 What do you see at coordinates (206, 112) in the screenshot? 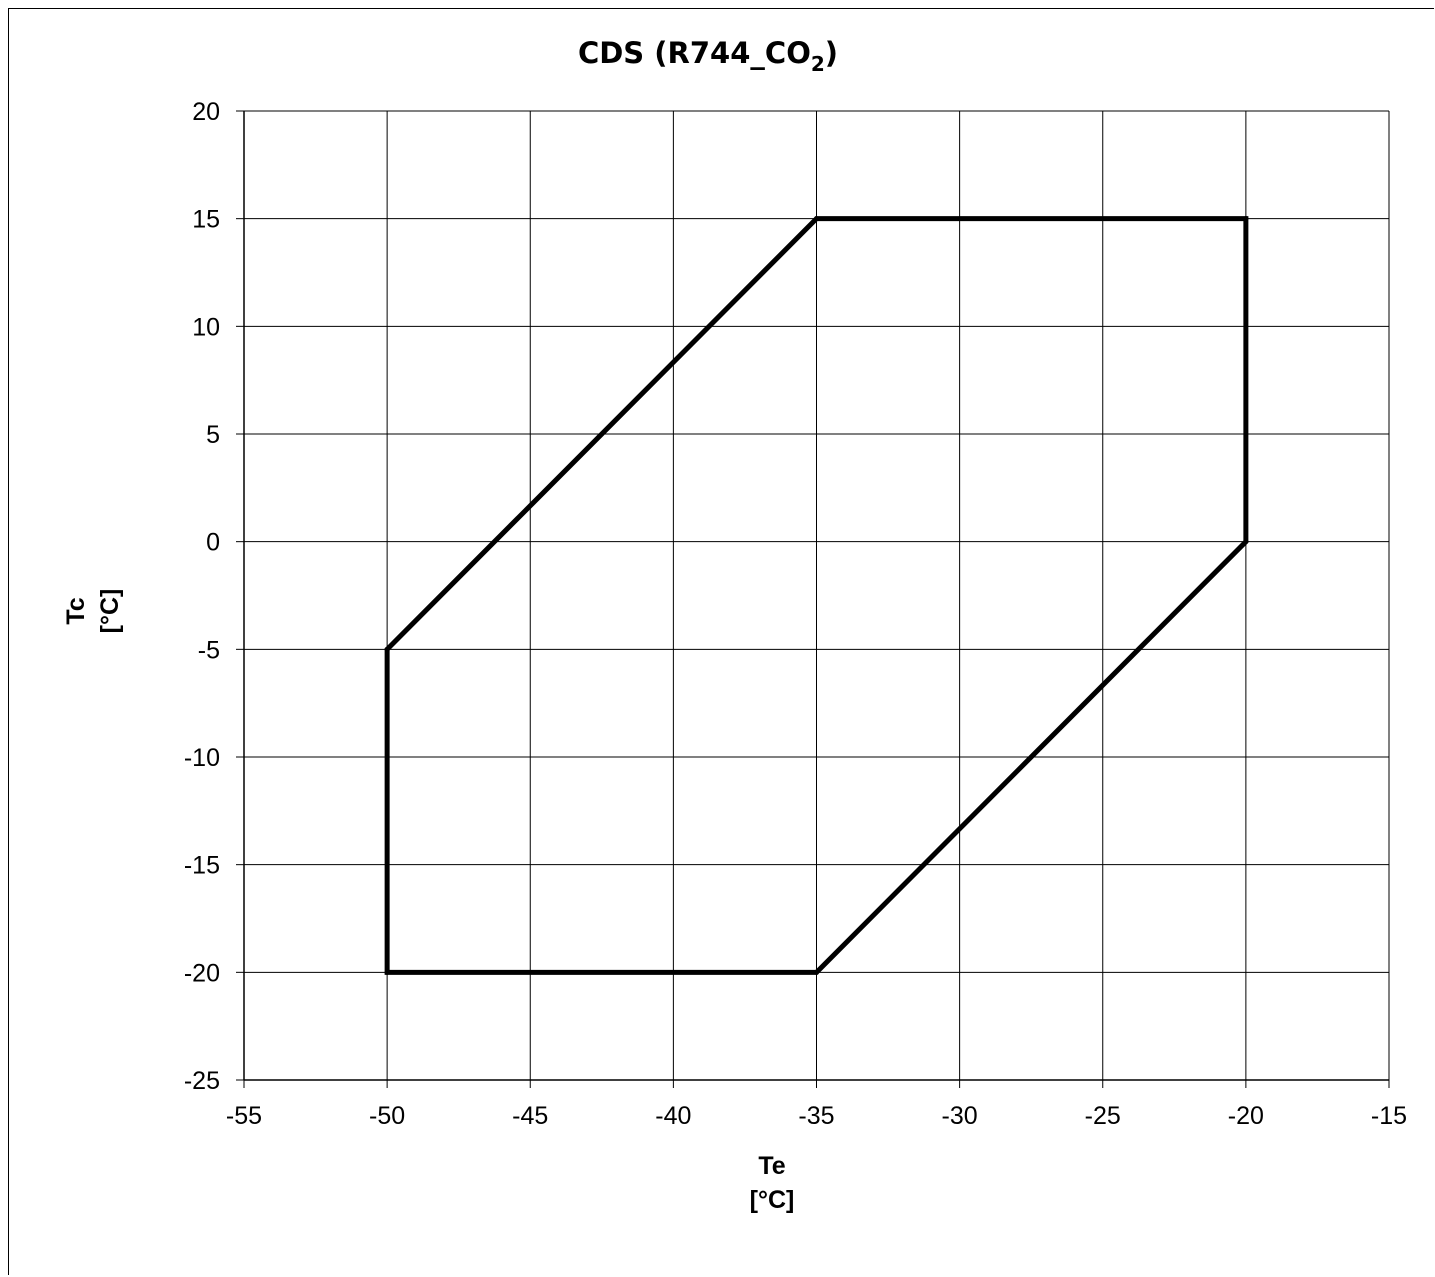
I see `y-tick-label-0: 20` at bounding box center [206, 112].